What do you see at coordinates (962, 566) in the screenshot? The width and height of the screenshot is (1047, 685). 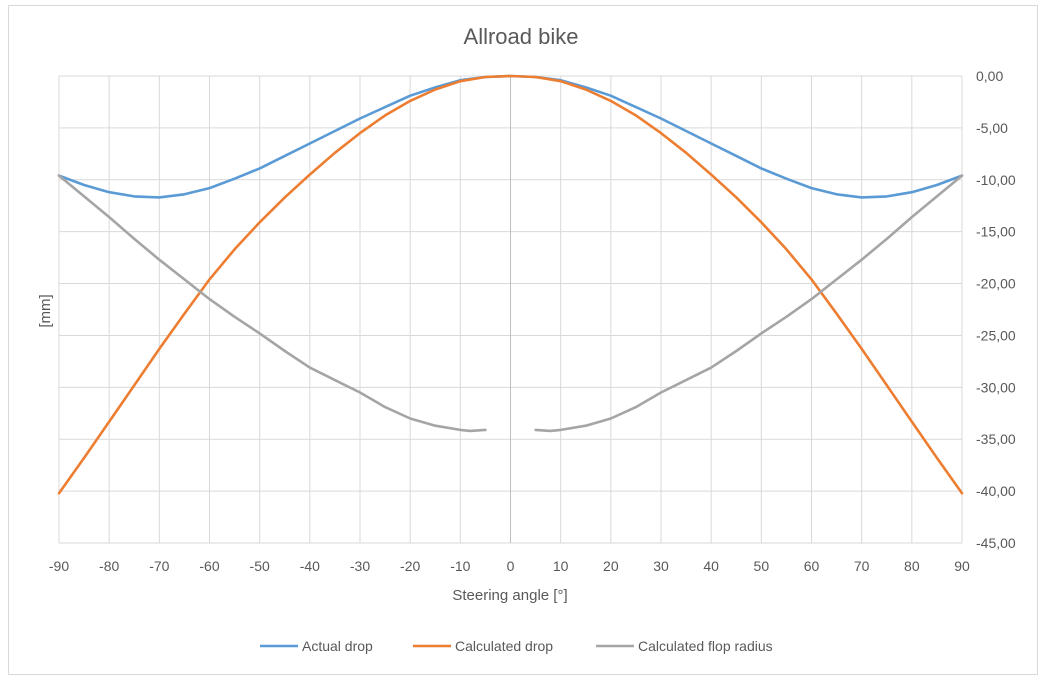 I see `x-tick-label: 90` at bounding box center [962, 566].